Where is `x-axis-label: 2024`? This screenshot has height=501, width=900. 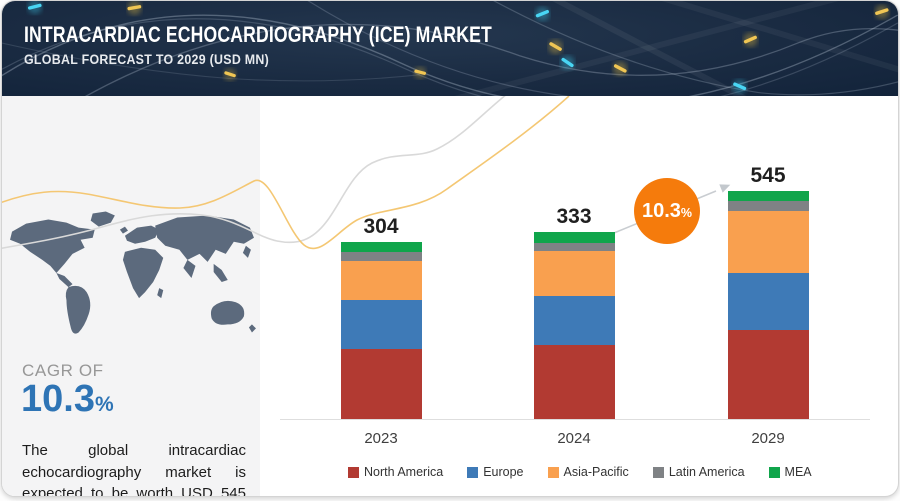
x-axis-label: 2024 is located at coordinates (574, 438).